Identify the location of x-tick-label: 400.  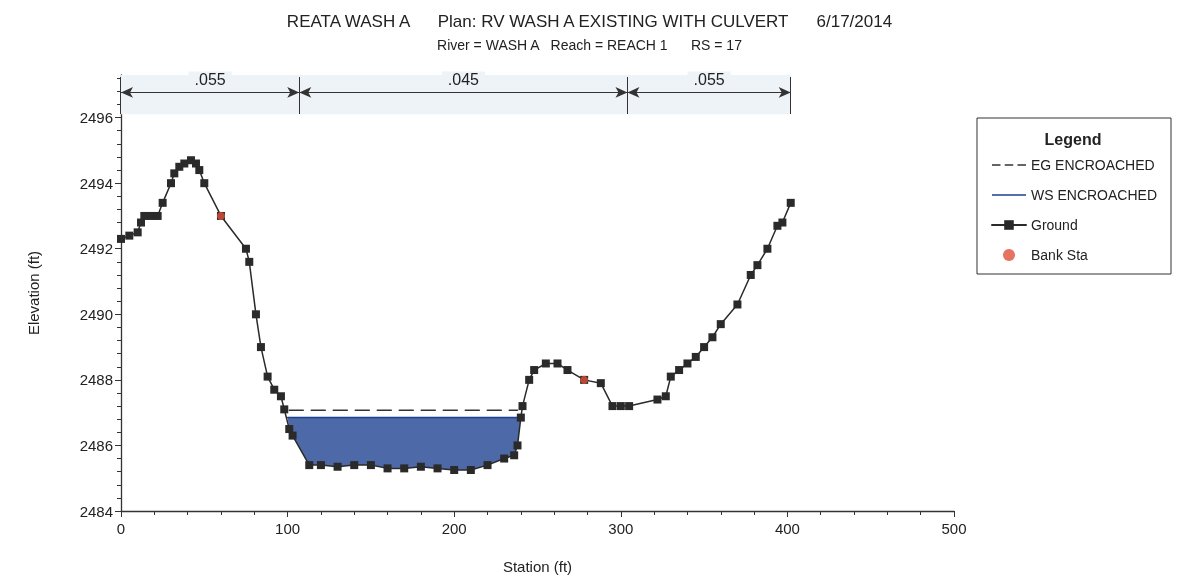
(787, 528).